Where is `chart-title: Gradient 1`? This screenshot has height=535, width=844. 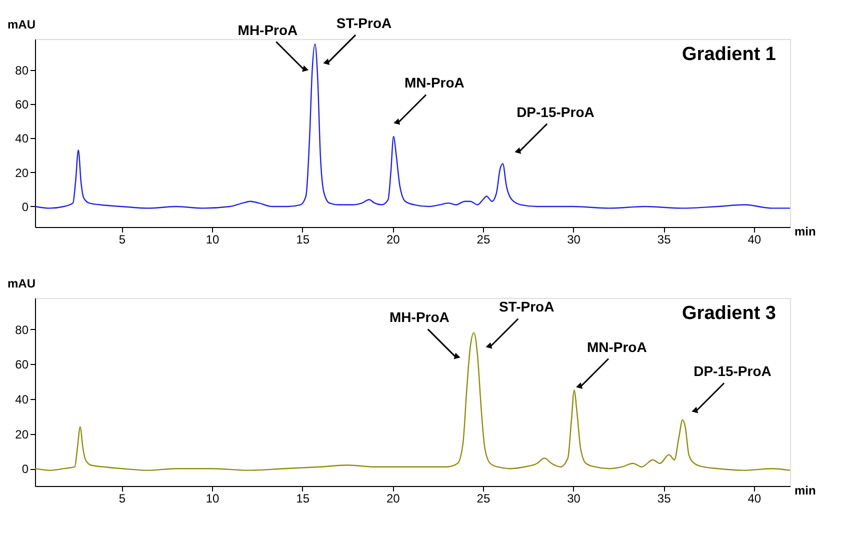
chart-title: Gradient 1 is located at coordinates (729, 54).